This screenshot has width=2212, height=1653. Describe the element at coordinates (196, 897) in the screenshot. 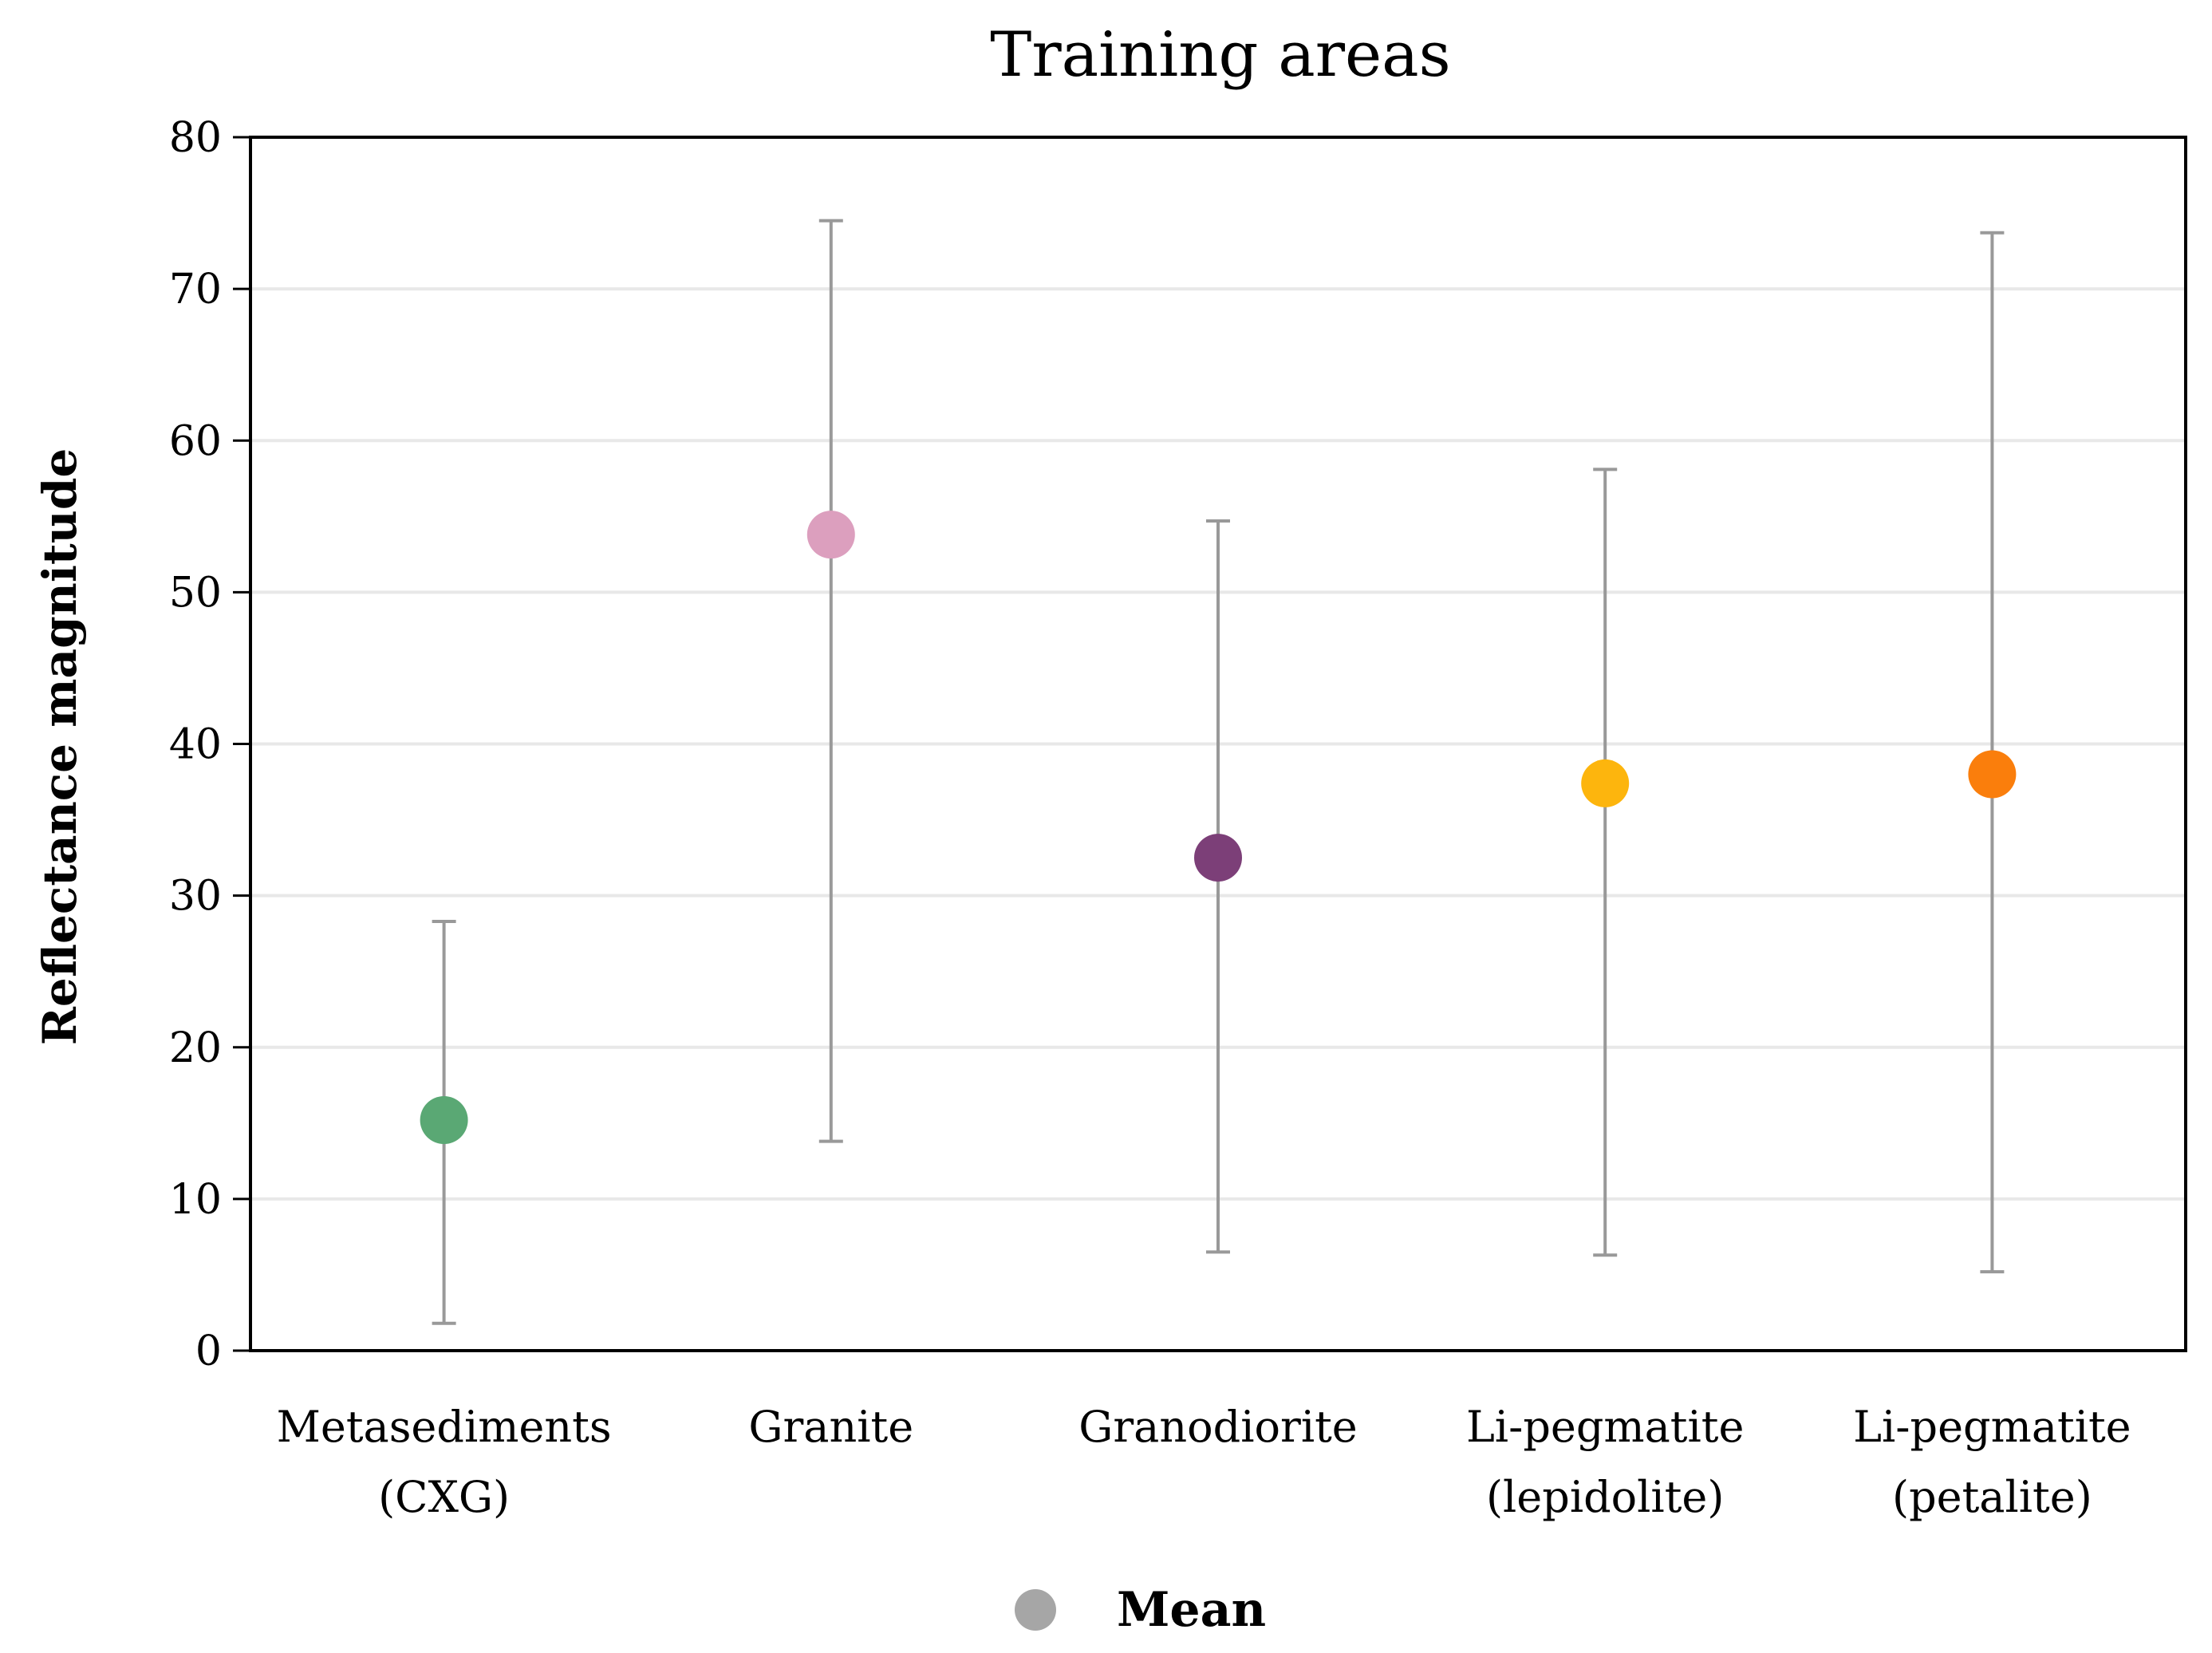

I see `y-tick-label: 30` at that location.